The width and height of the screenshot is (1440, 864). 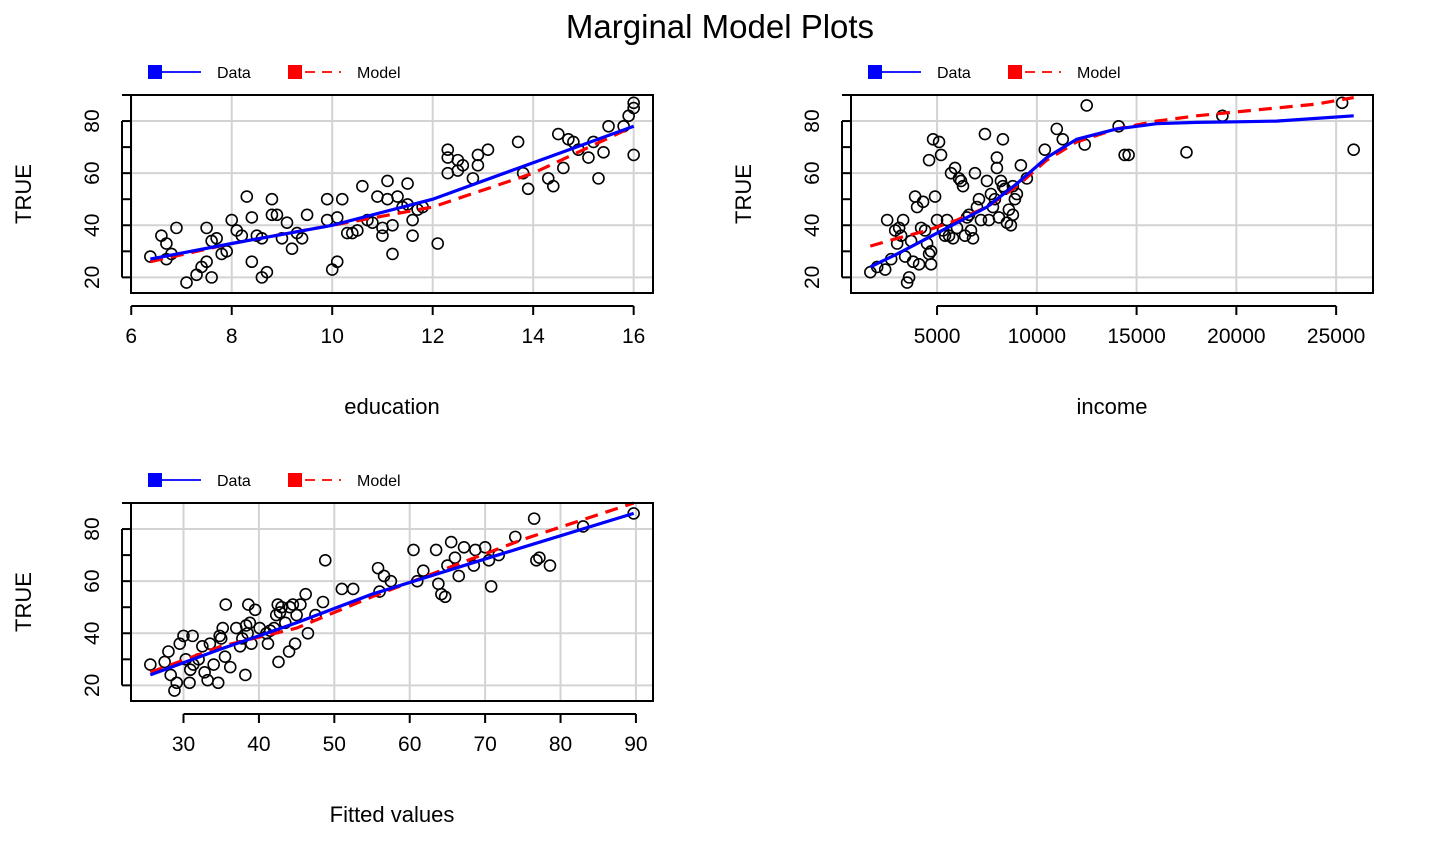 I want to click on main-title: Marginal Model Plots, so click(x=720, y=26).